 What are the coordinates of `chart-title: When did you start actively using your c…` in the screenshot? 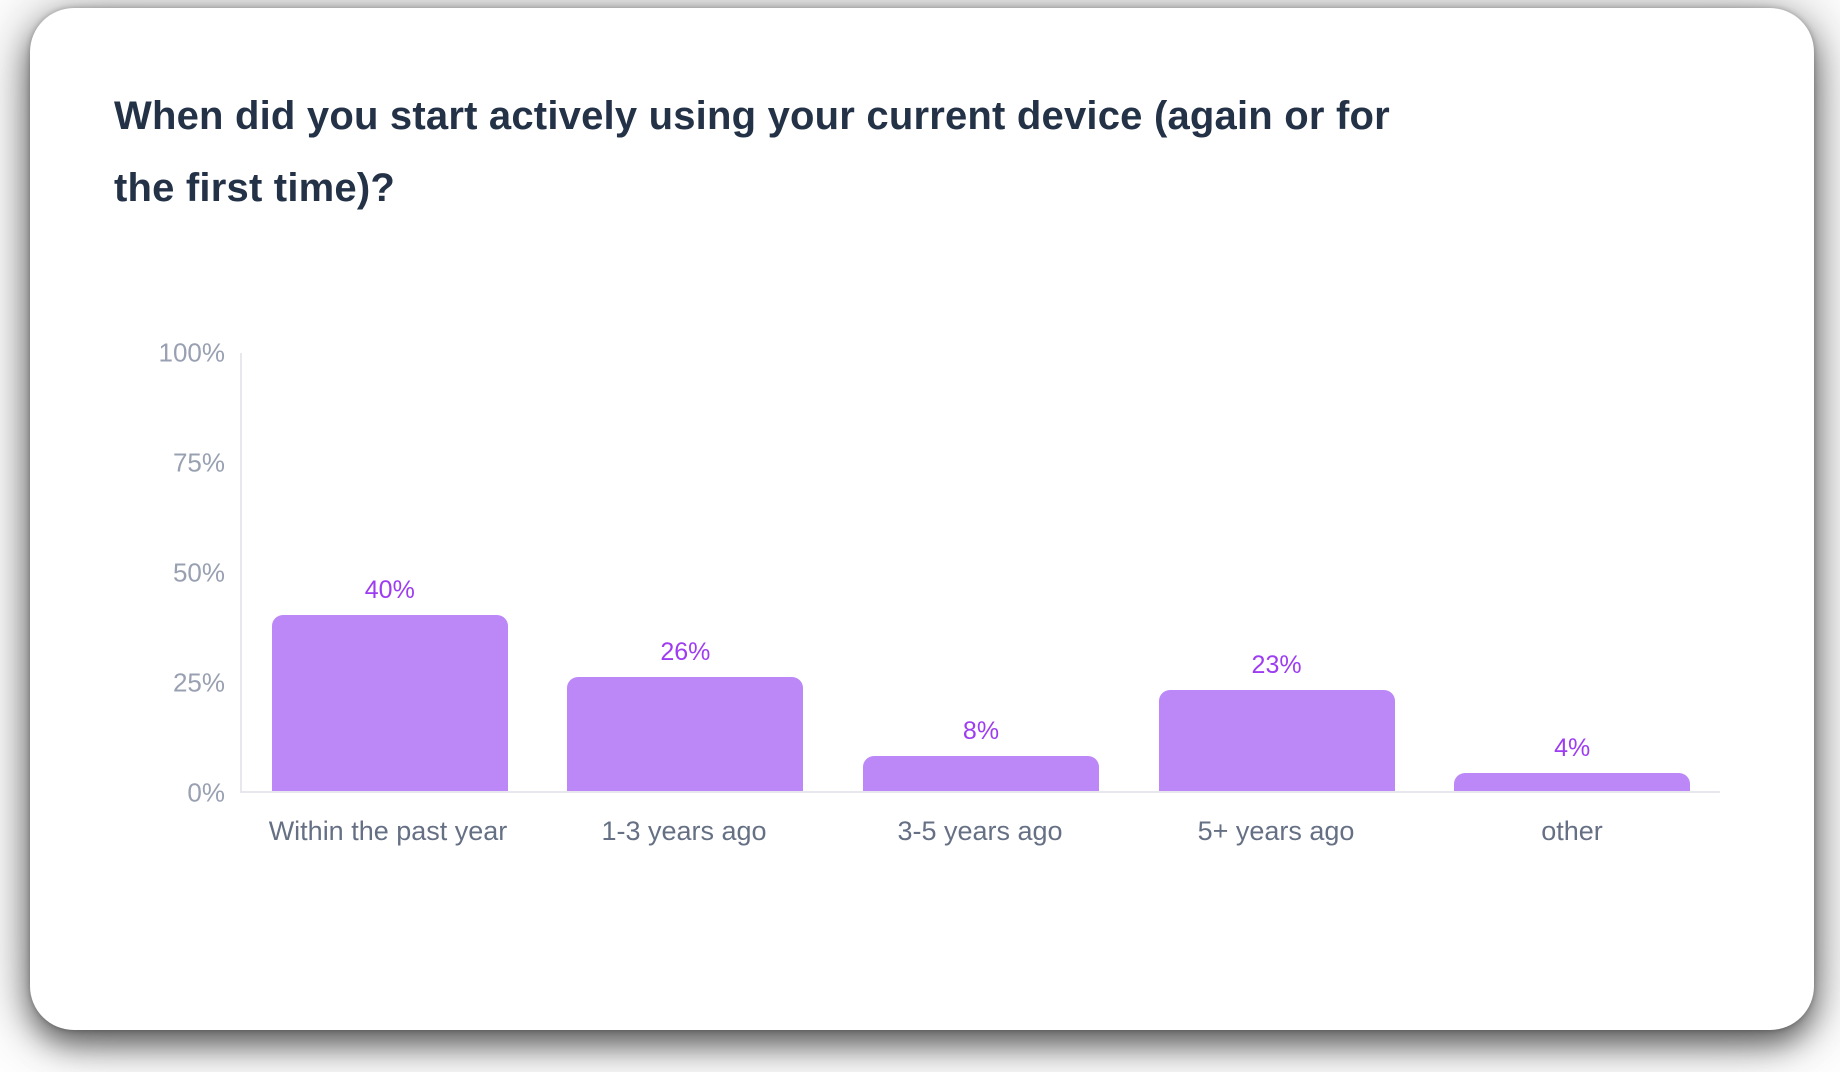 It's located at (752, 152).